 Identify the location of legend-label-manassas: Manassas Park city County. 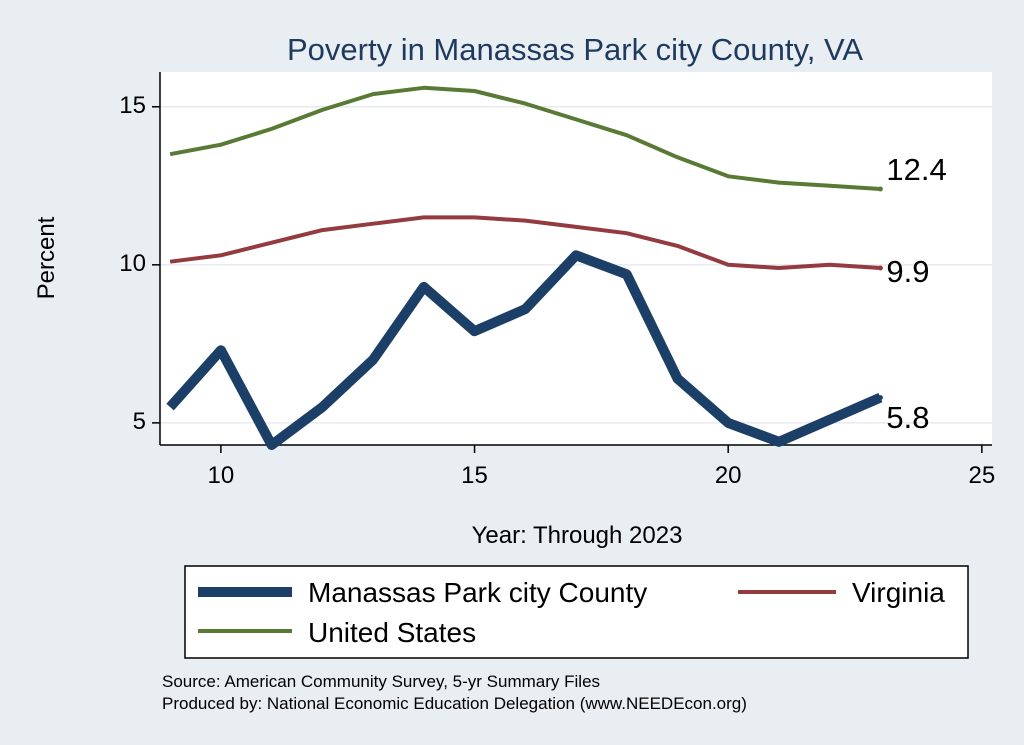
(477, 592).